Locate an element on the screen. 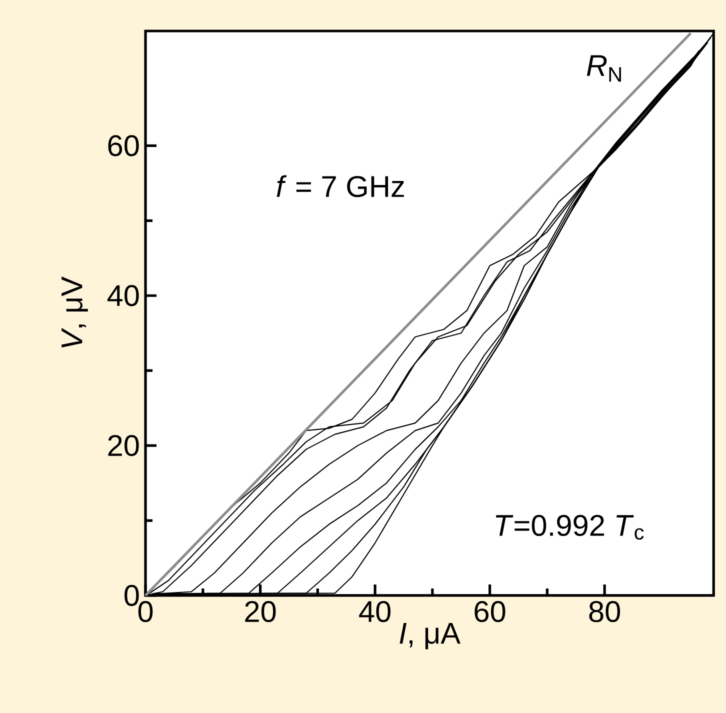 The width and height of the screenshot is (726, 713). annotation: T=0.992 T$_{c}$ is located at coordinates (570, 527).